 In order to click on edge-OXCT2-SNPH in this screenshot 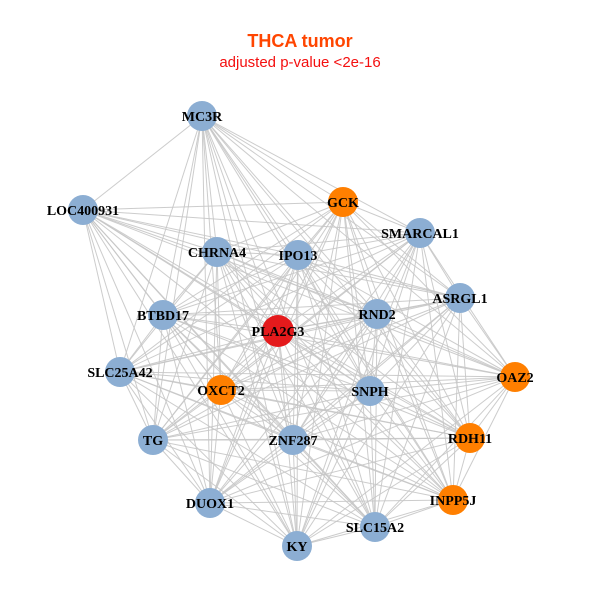, I will do `click(295, 390)`.